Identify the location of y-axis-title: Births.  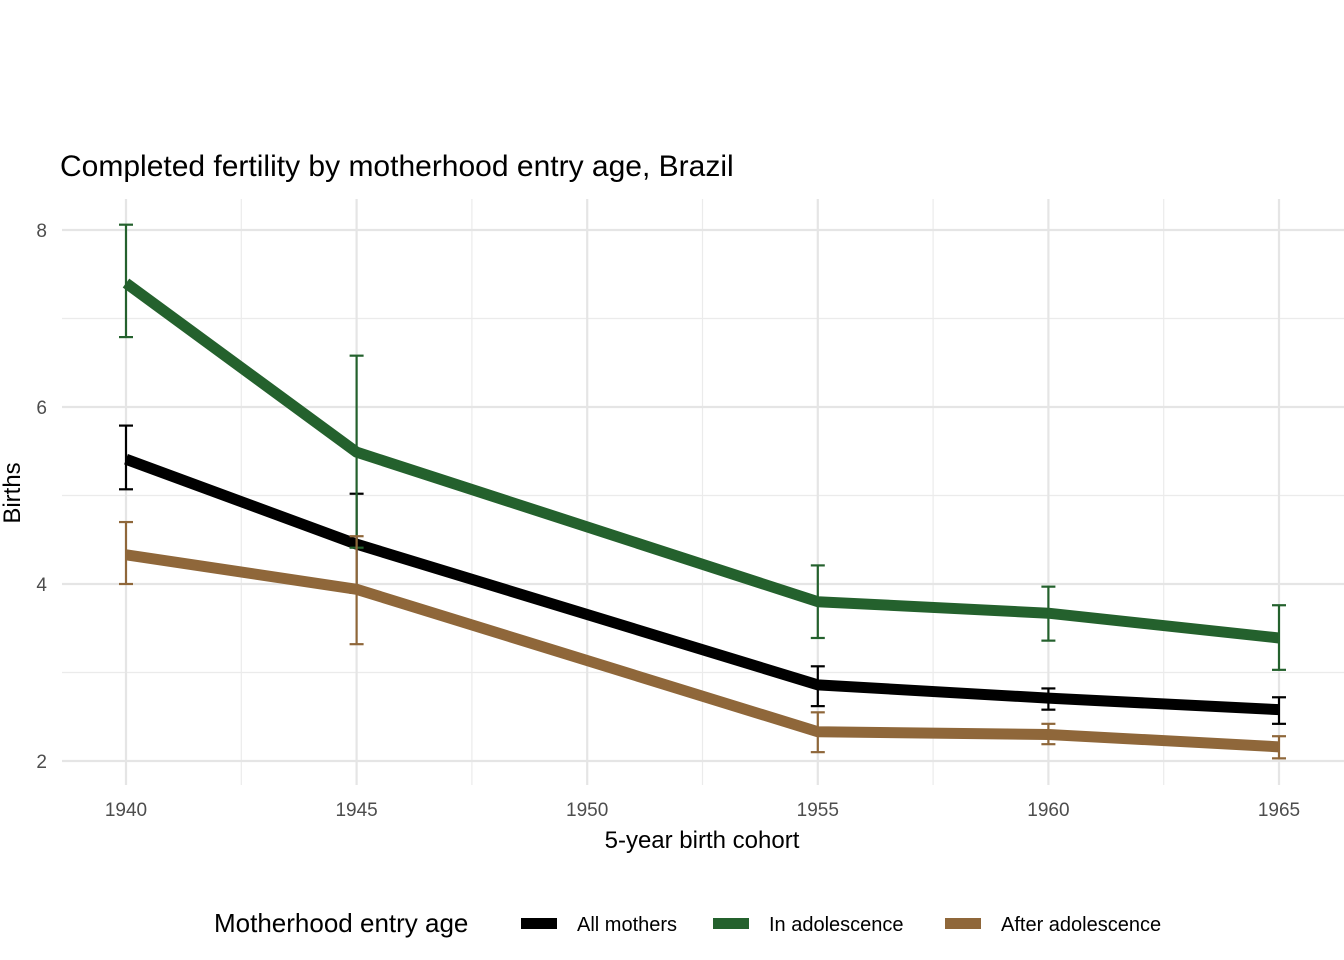
(13, 492).